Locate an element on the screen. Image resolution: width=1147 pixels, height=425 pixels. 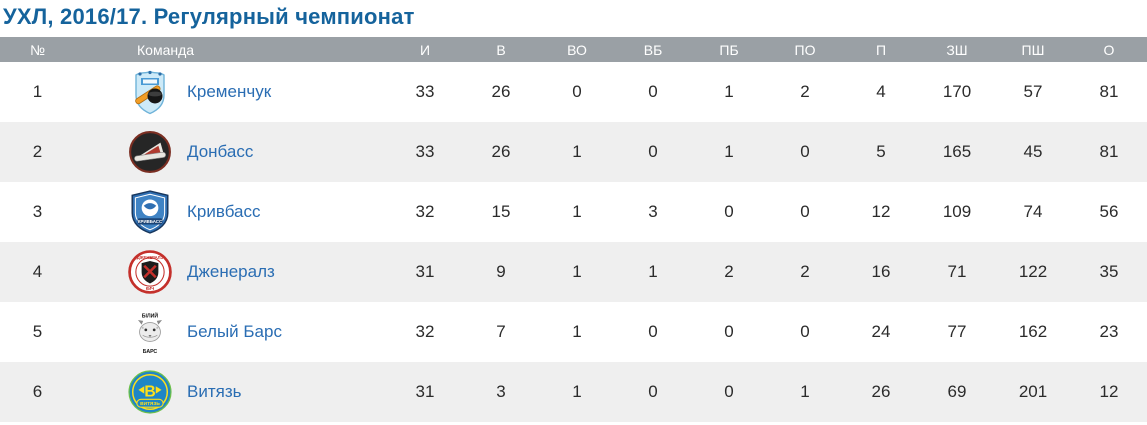
vityaz-logo-icon: В ВИТЯЗЬ is located at coordinates (150, 392).